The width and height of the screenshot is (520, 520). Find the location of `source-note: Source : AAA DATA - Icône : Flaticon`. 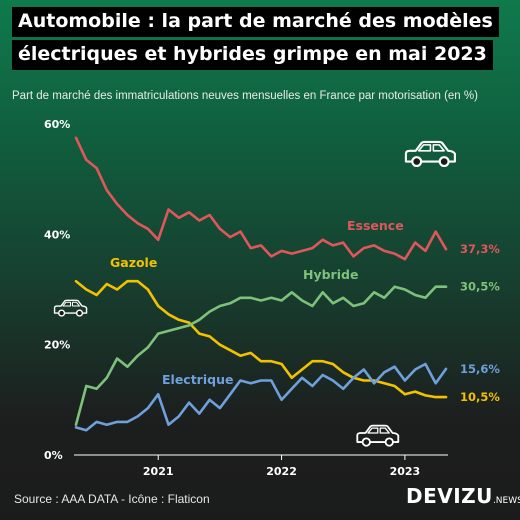

source-note: Source : AAA DATA - Icône : Flaticon is located at coordinates (112, 499).